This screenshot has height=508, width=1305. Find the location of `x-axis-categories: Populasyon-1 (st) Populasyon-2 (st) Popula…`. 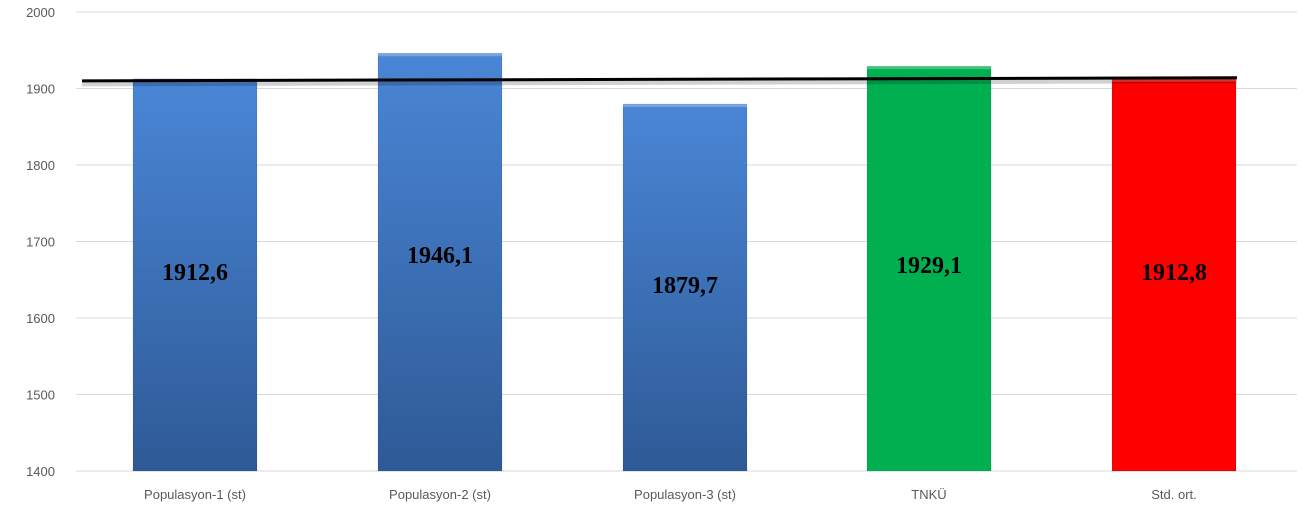

x-axis-categories: Populasyon-1 (st) Populasyon-2 (st) Popula… is located at coordinates (670, 494).